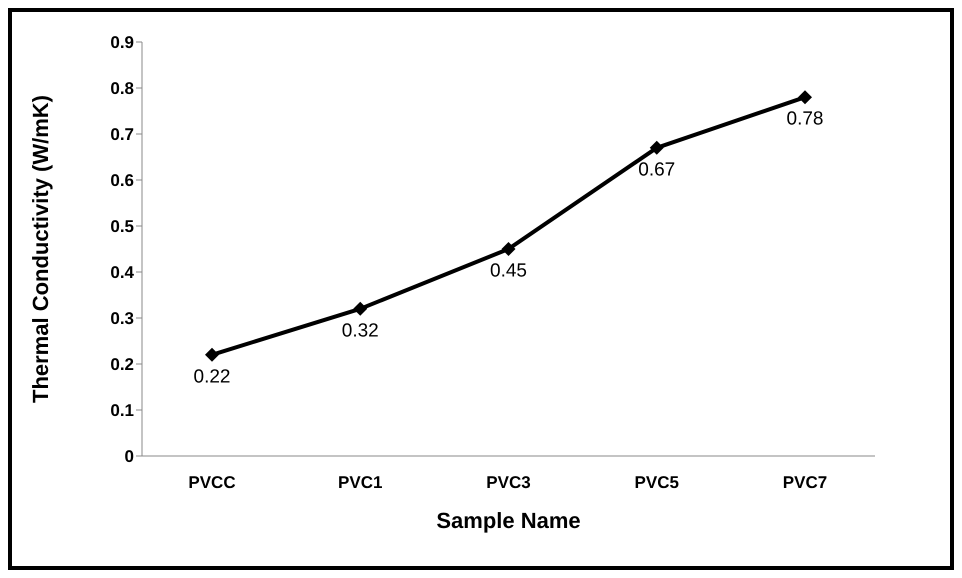 The width and height of the screenshot is (962, 578). Describe the element at coordinates (122, 318) in the screenshot. I see `y-tick-label: 0.3` at that location.